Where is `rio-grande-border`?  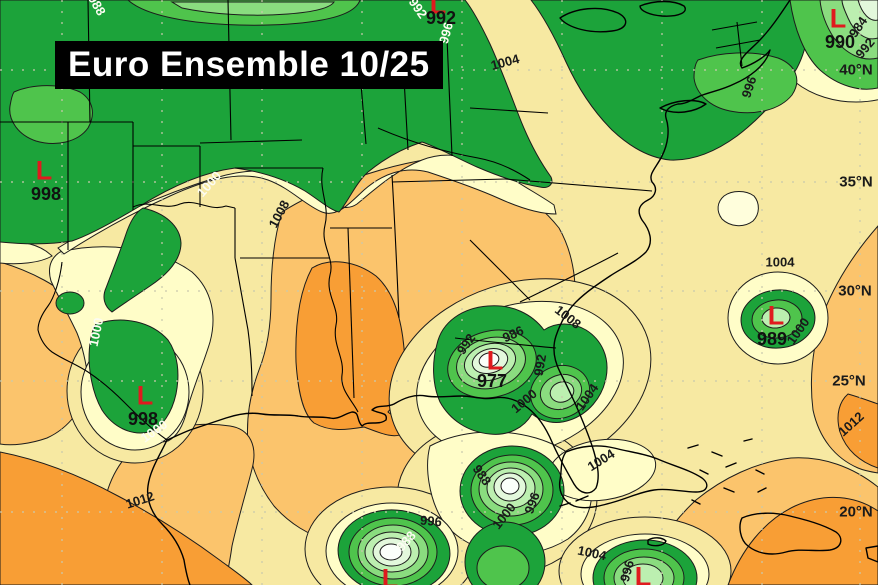 rio-grande-border is located at coordinates (102, 351).